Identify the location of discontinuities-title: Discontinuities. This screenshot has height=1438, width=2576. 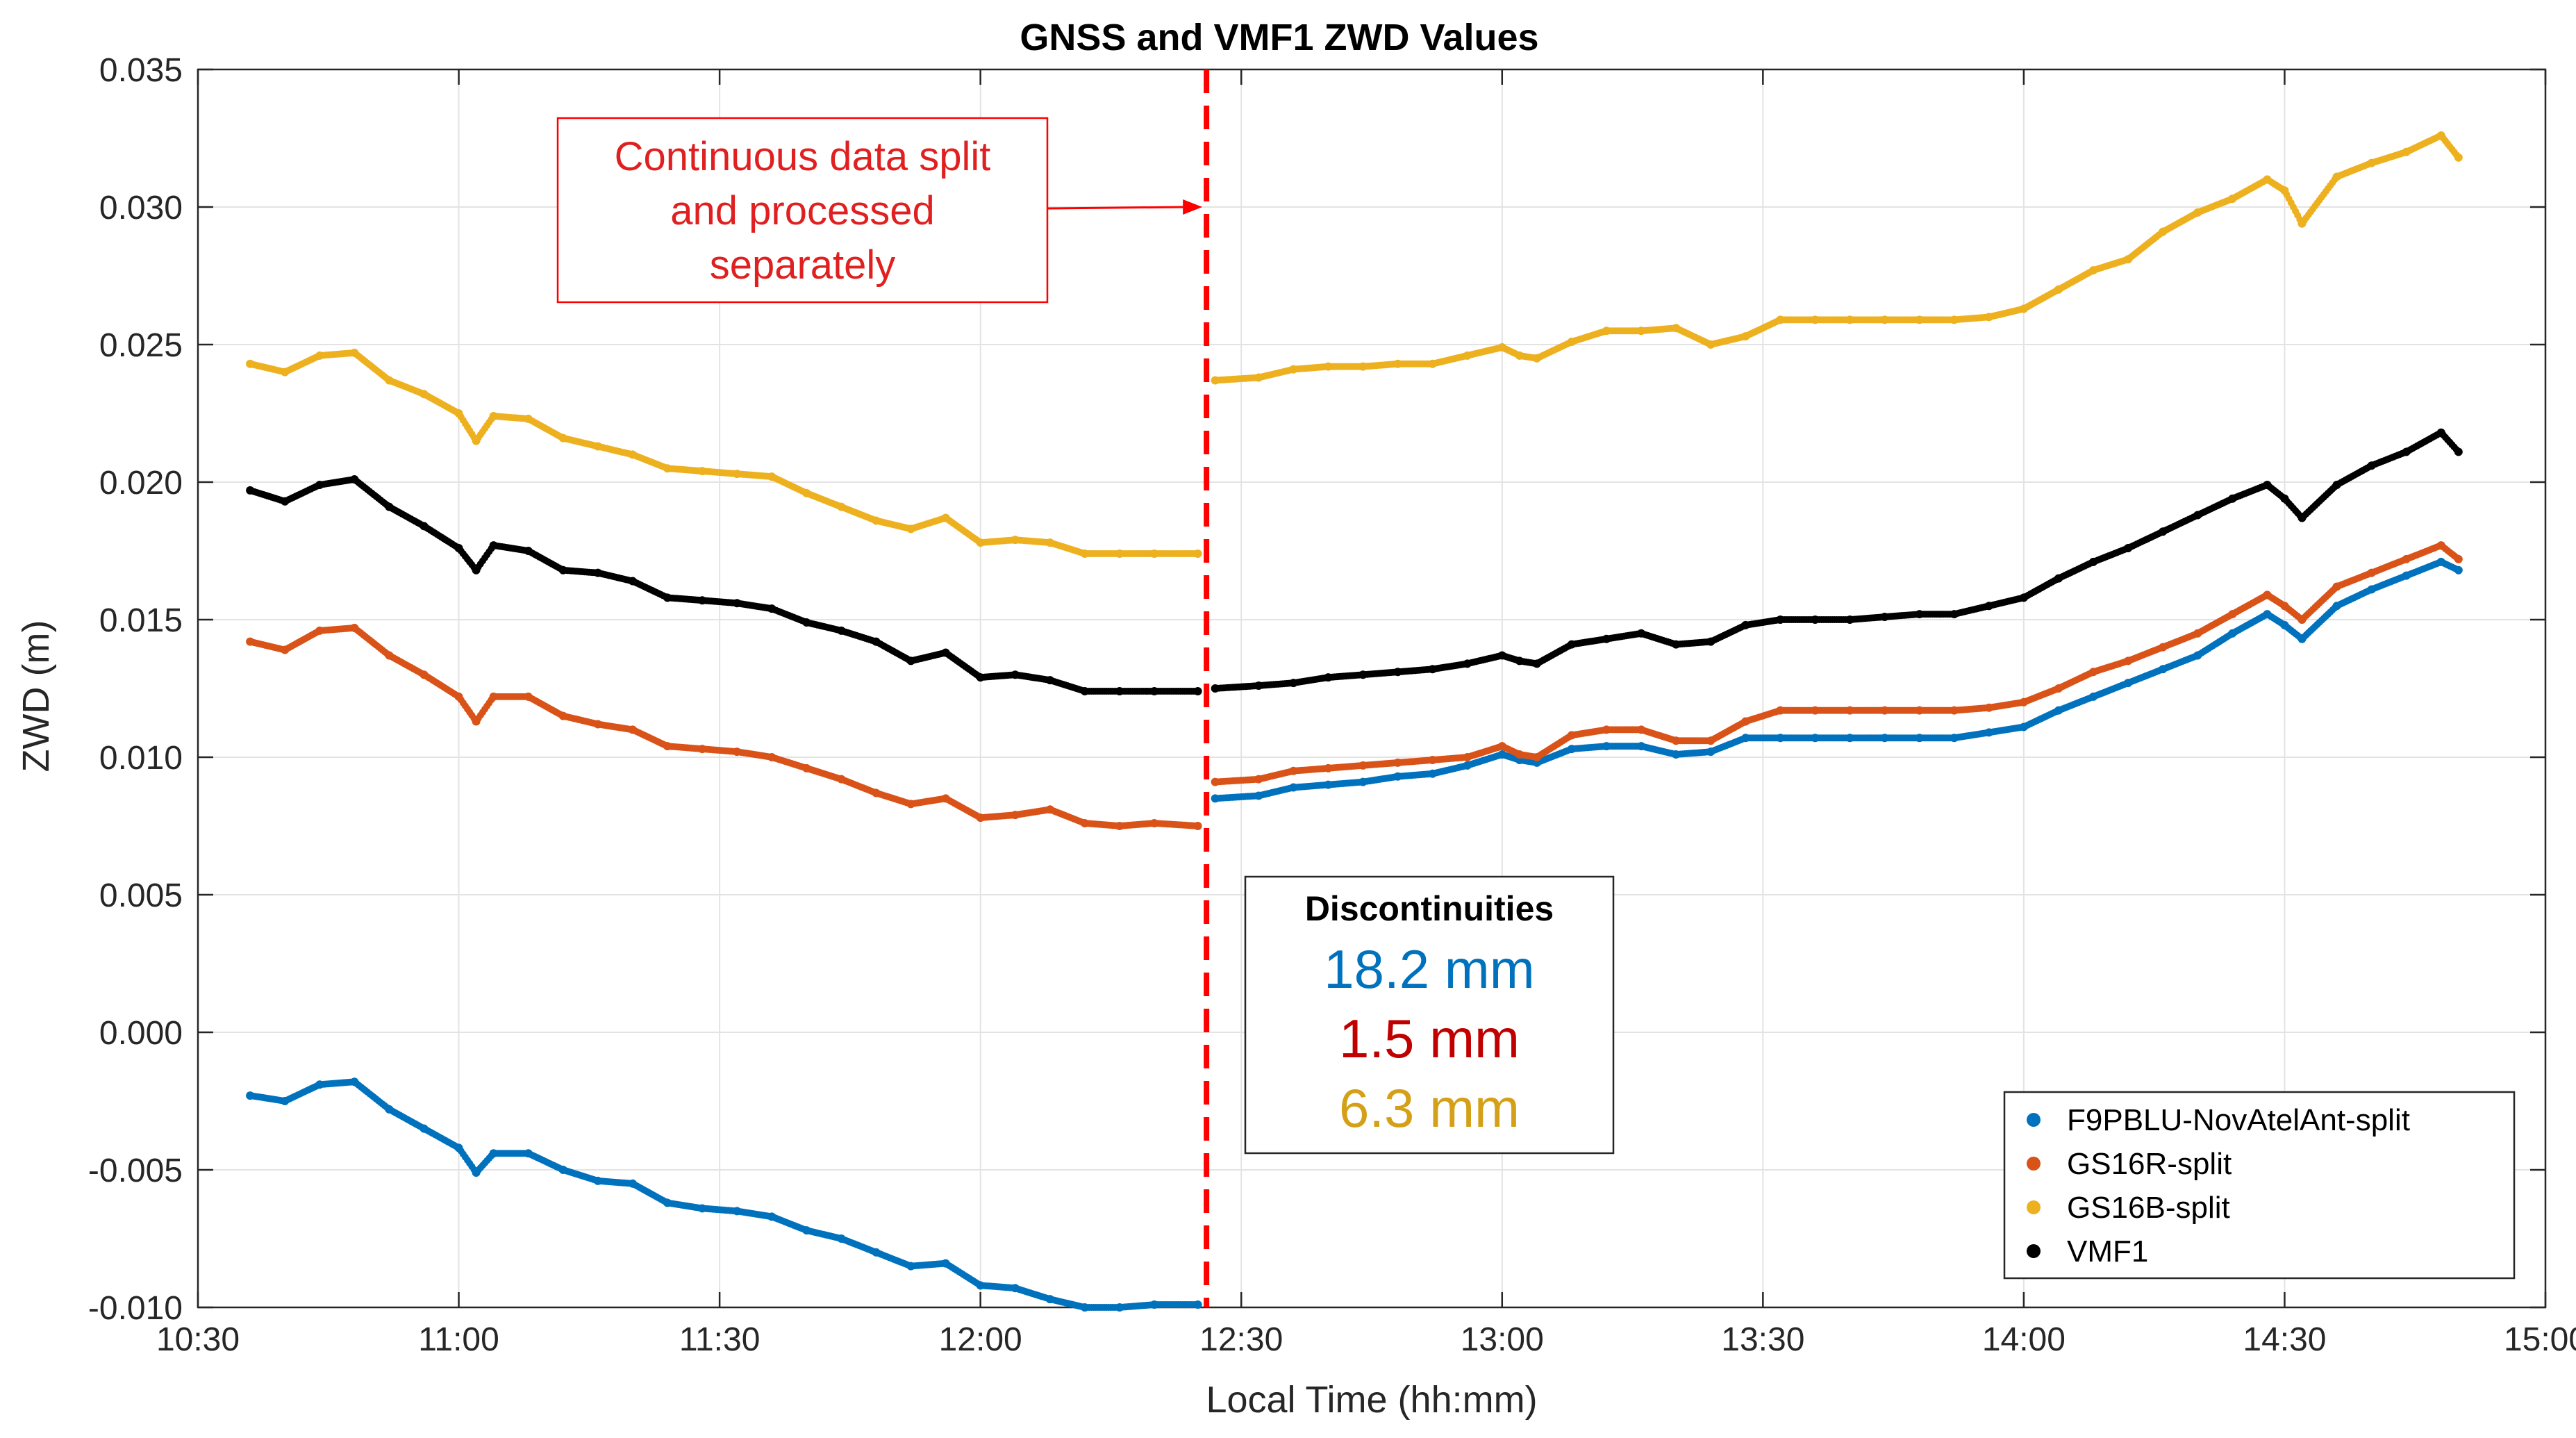
(1429, 908).